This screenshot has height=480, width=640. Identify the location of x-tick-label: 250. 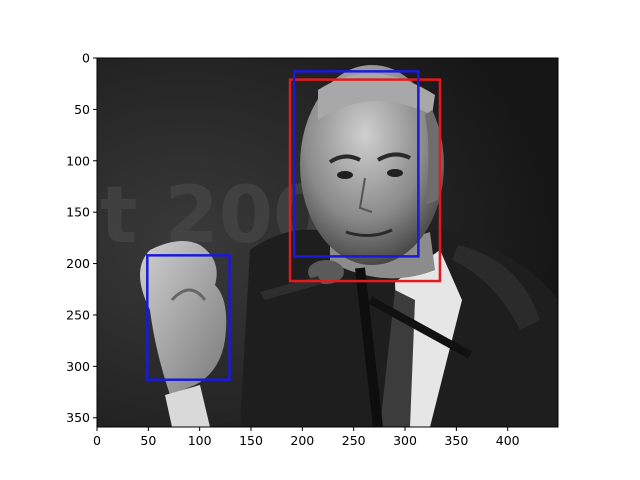
(354, 440).